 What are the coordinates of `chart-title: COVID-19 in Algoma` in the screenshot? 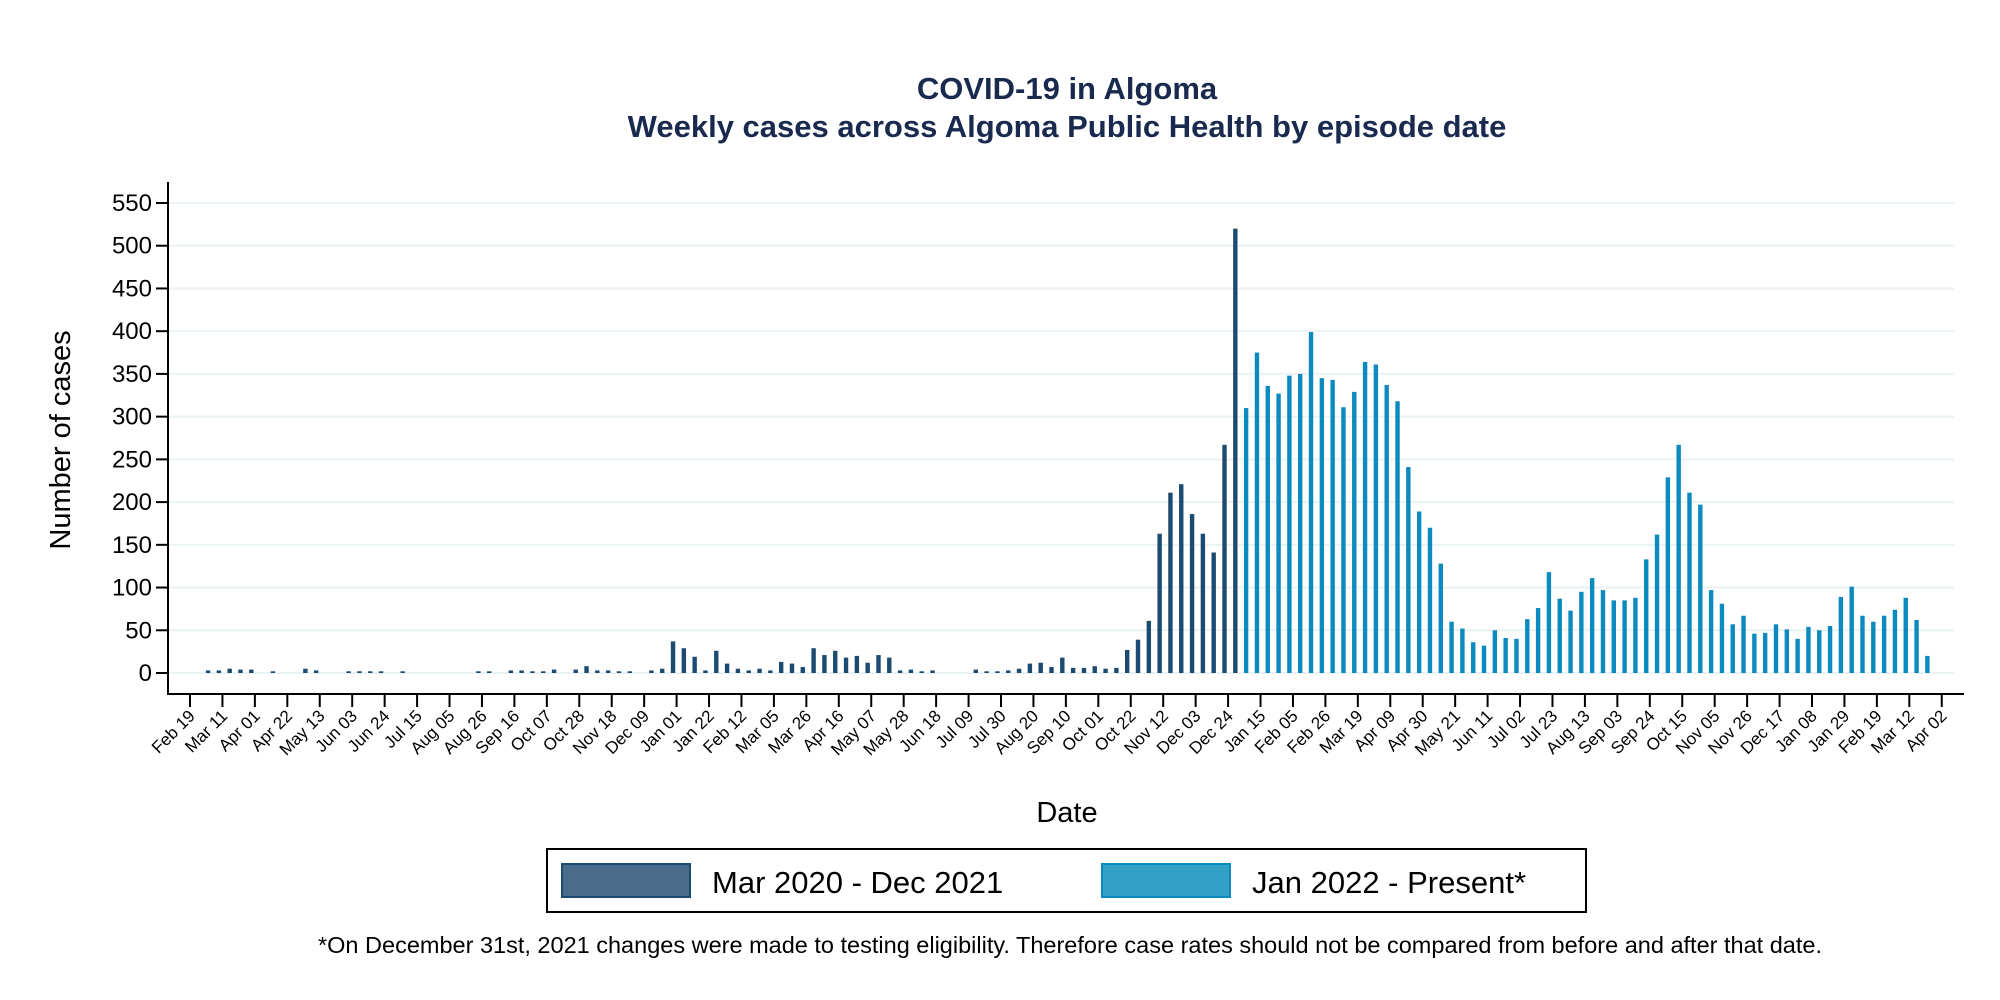 It's located at (1067, 88).